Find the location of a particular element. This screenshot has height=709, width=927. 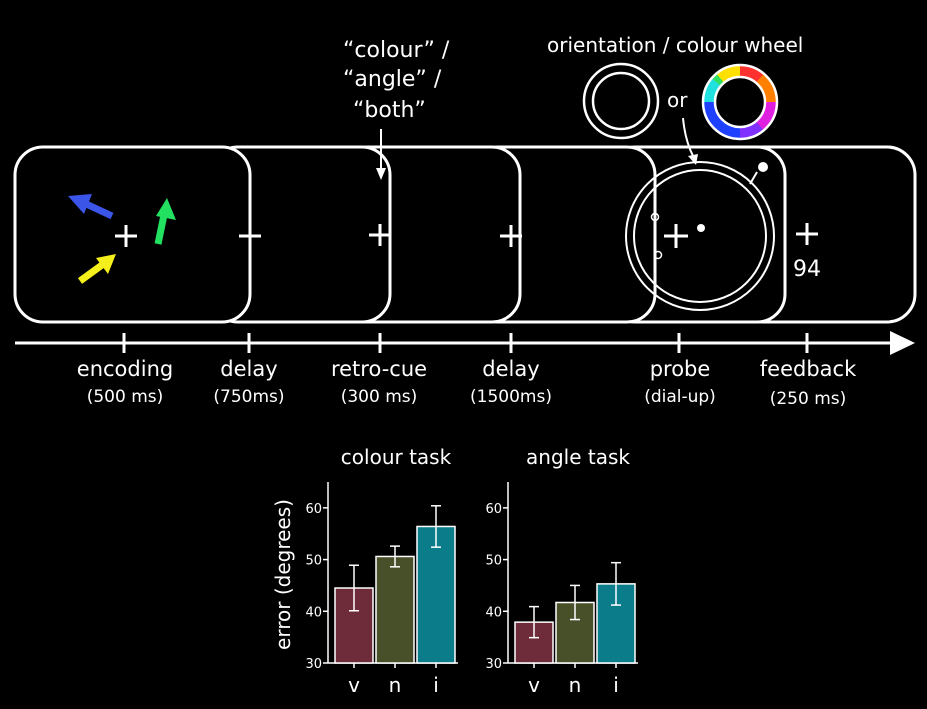

orientation-wheel-icon is located at coordinates (621, 101).